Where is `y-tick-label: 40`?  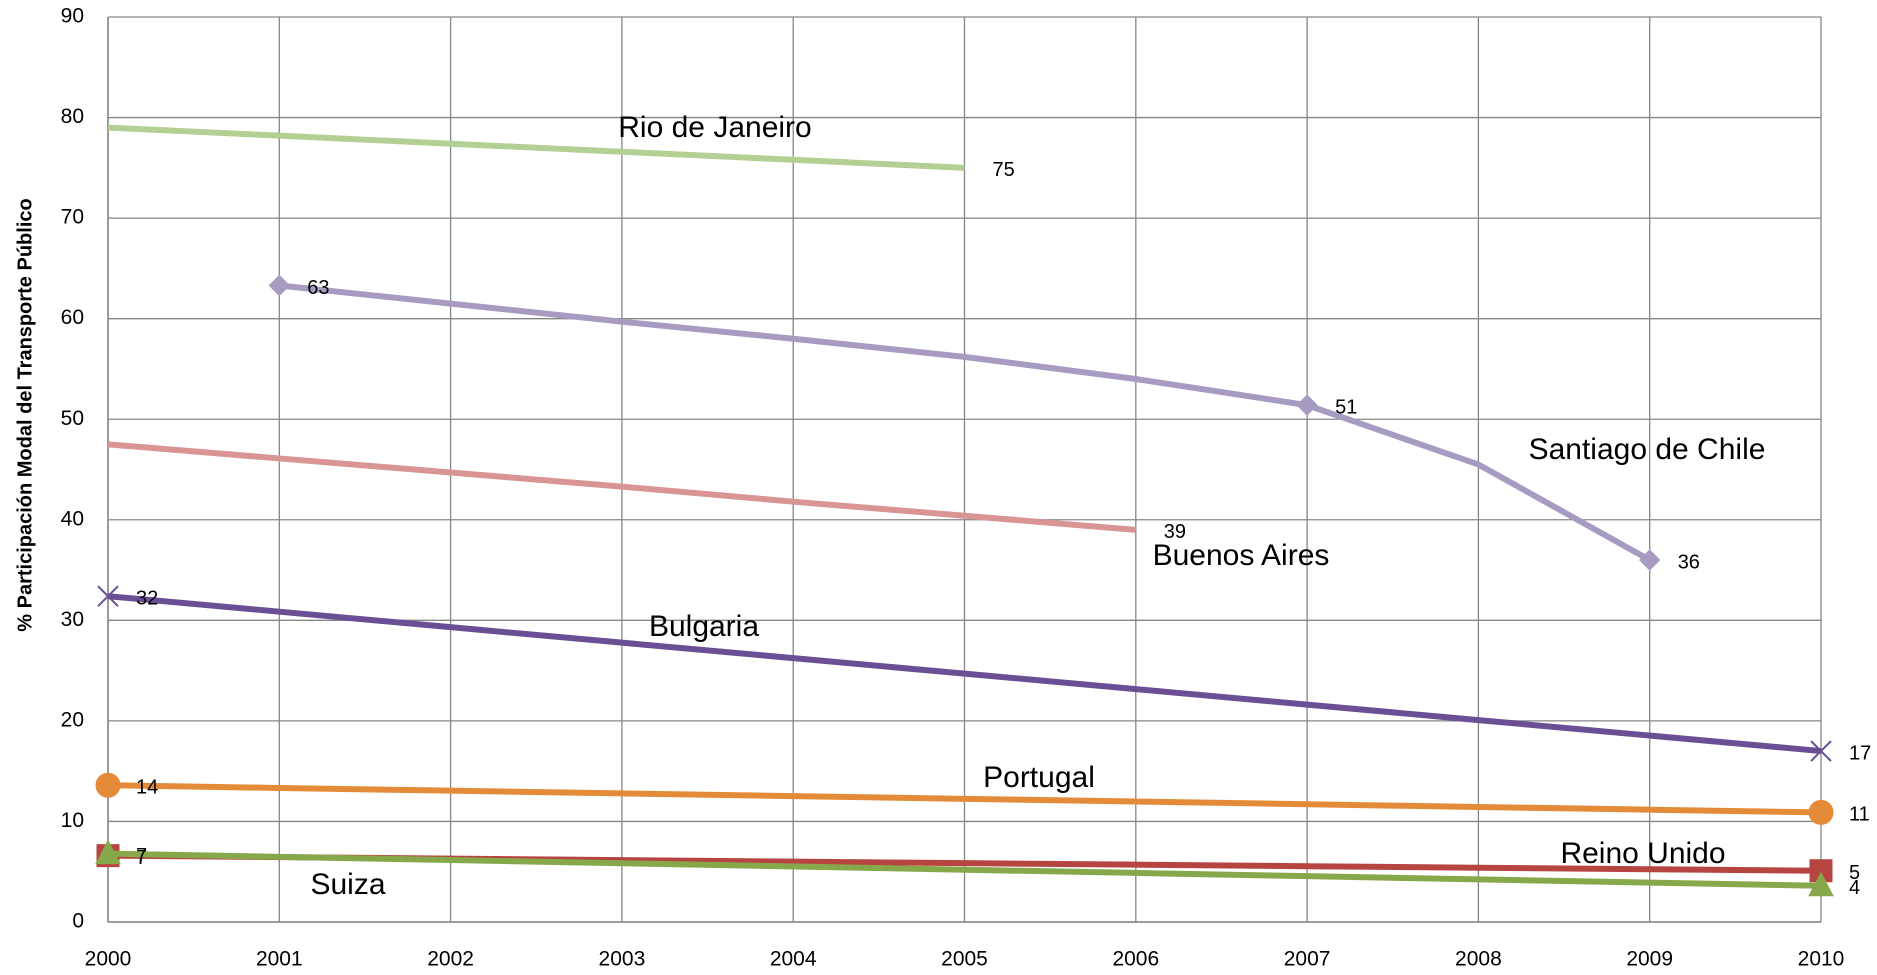 y-tick-label: 40 is located at coordinates (72, 518).